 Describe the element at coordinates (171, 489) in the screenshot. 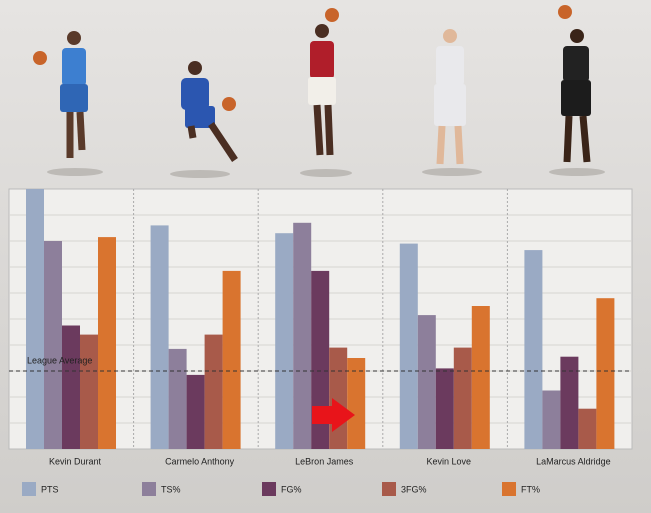

I see `legend-label: TS%` at that location.